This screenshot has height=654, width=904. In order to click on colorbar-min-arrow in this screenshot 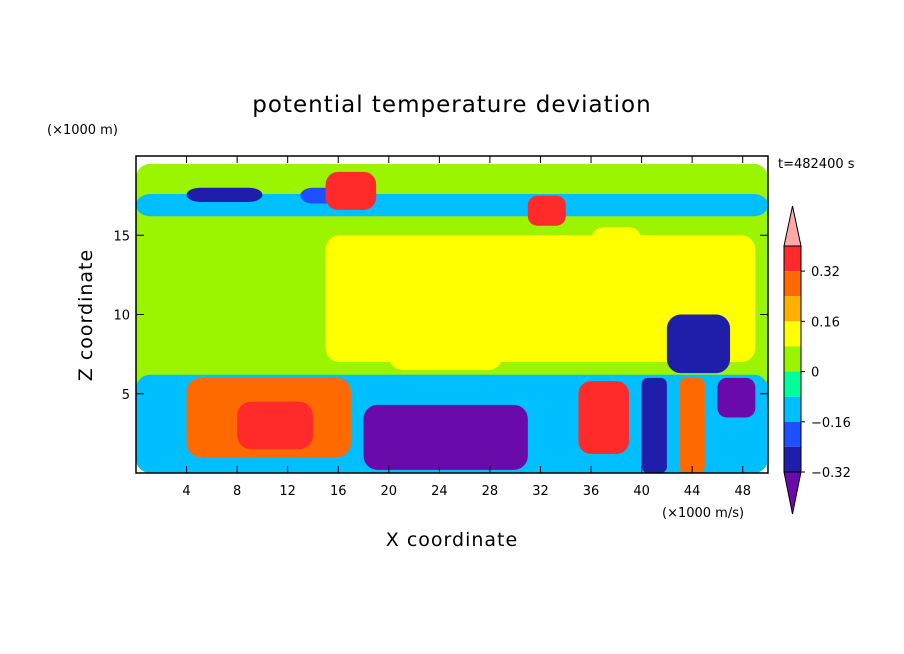, I will do `click(792, 493)`.